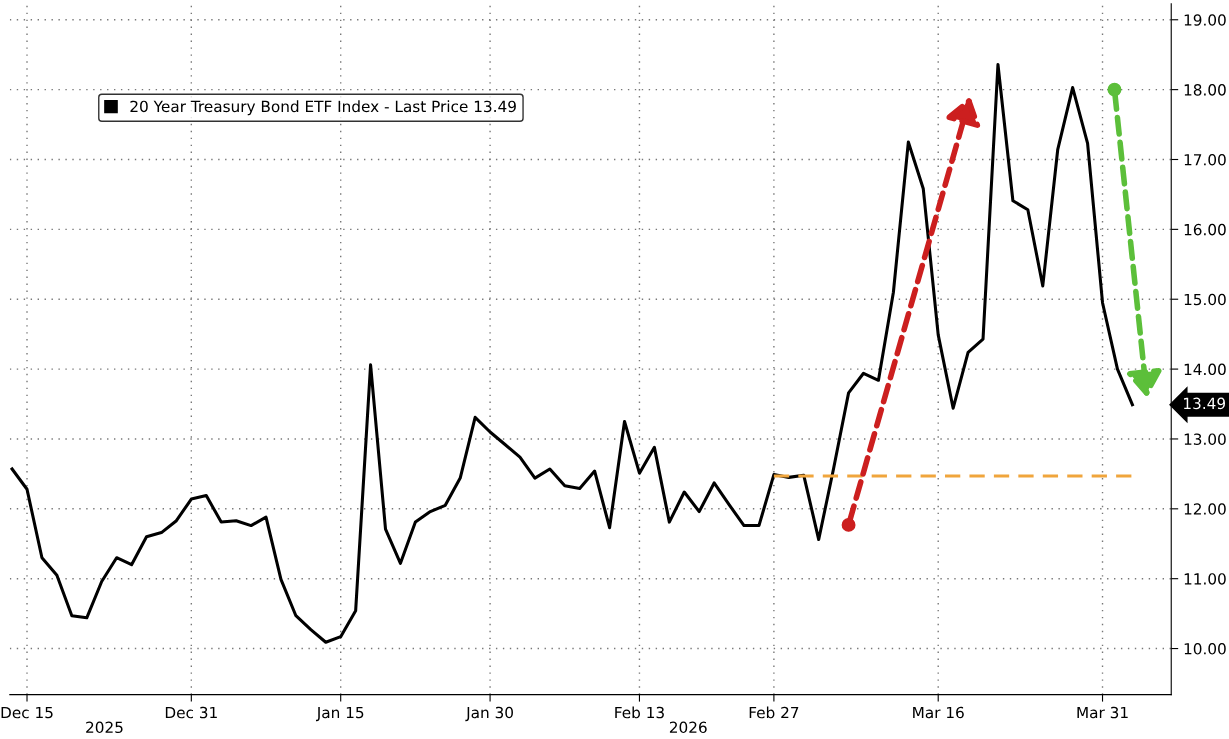 This screenshot has width=1229, height=739. Describe the element at coordinates (774, 712) in the screenshot. I see `x-tick-label: Feb 27` at that location.